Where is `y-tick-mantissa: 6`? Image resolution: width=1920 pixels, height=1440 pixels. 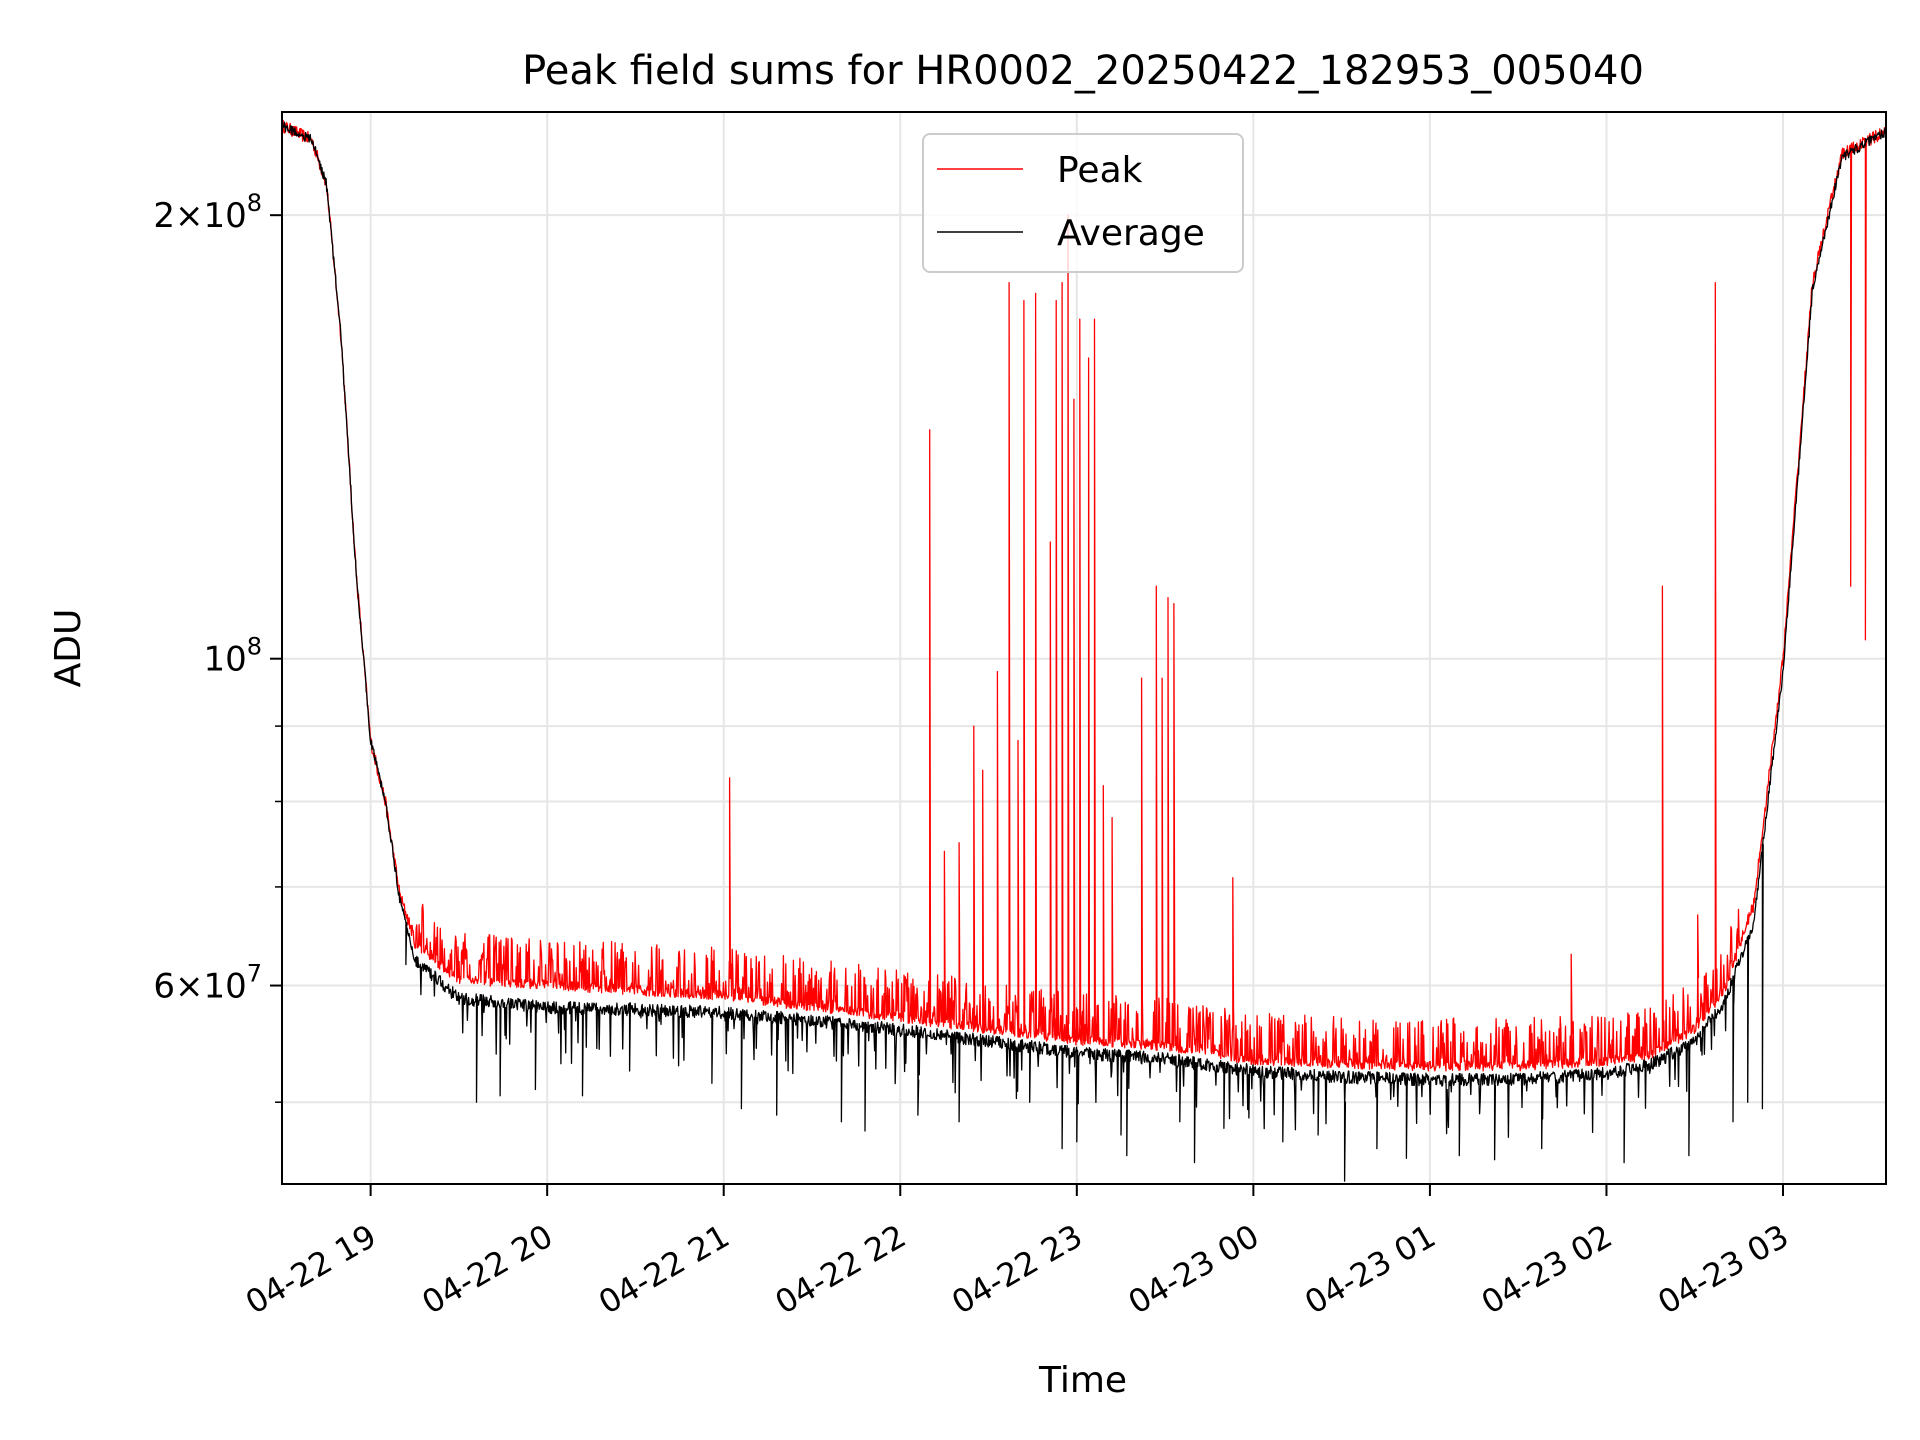
y-tick-mantissa: 6 is located at coordinates (164, 987).